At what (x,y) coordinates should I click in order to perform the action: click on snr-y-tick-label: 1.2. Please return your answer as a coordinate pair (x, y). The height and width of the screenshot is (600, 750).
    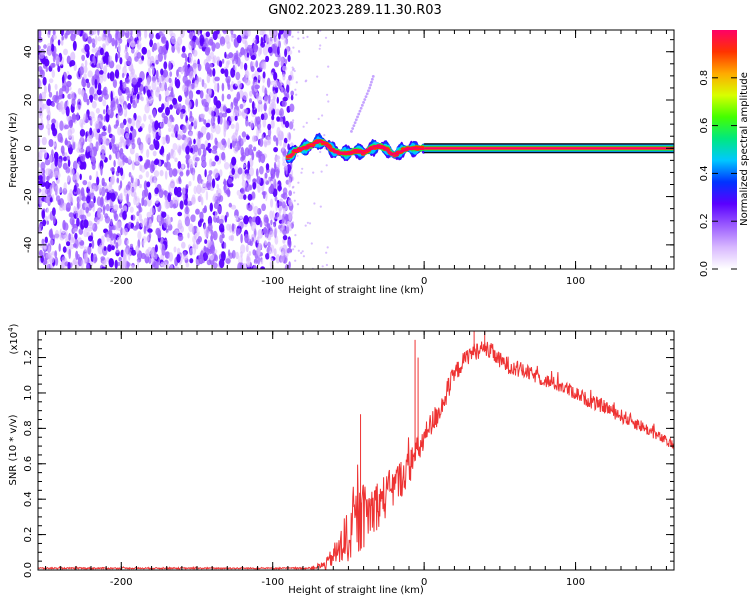
    Looking at the image, I should click on (28, 358).